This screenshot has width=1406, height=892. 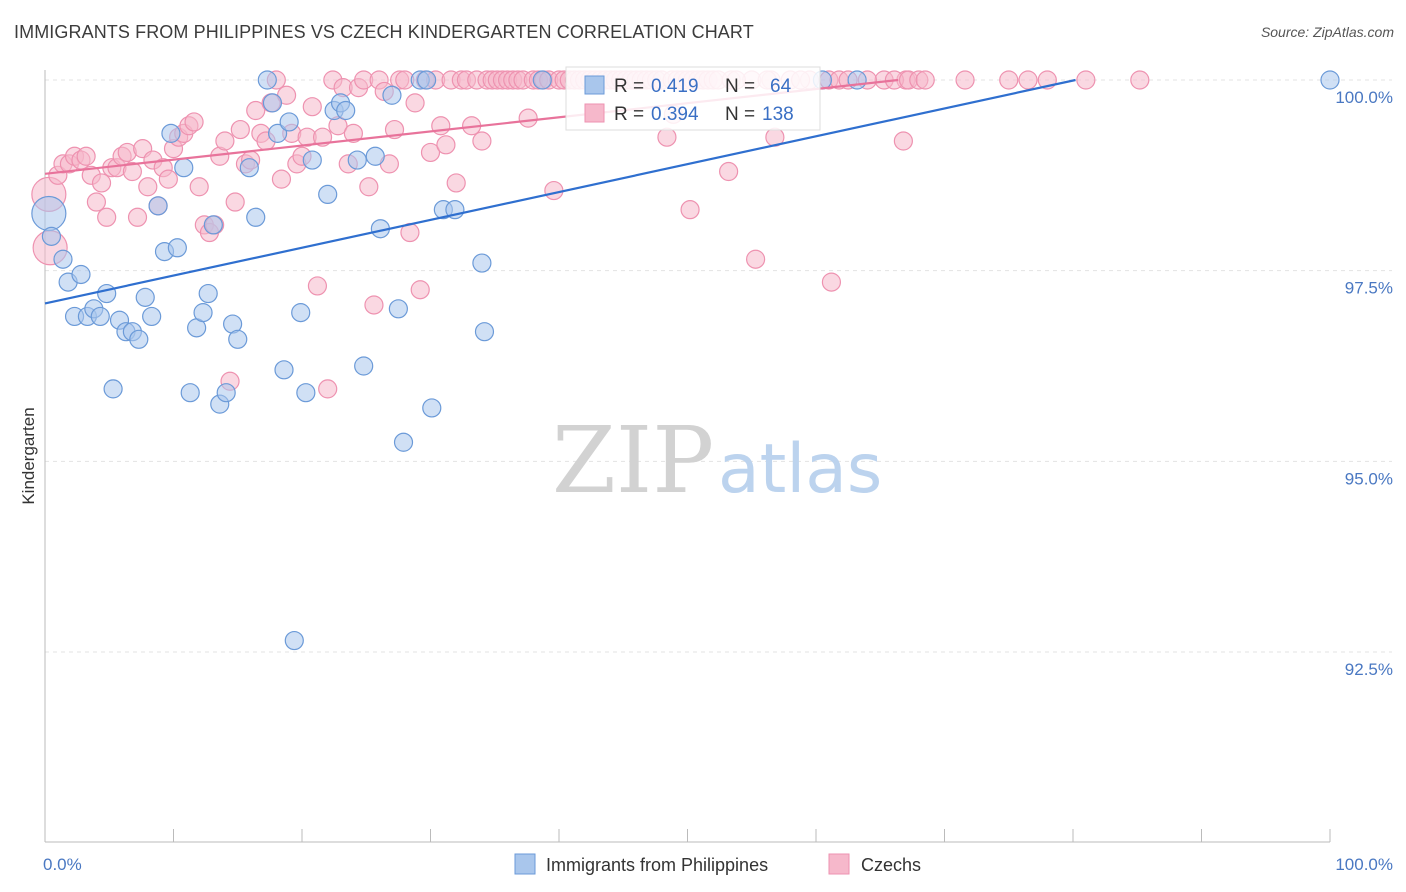 What do you see at coordinates (594, 113) in the screenshot?
I see `stats-swatch-pink` at bounding box center [594, 113].